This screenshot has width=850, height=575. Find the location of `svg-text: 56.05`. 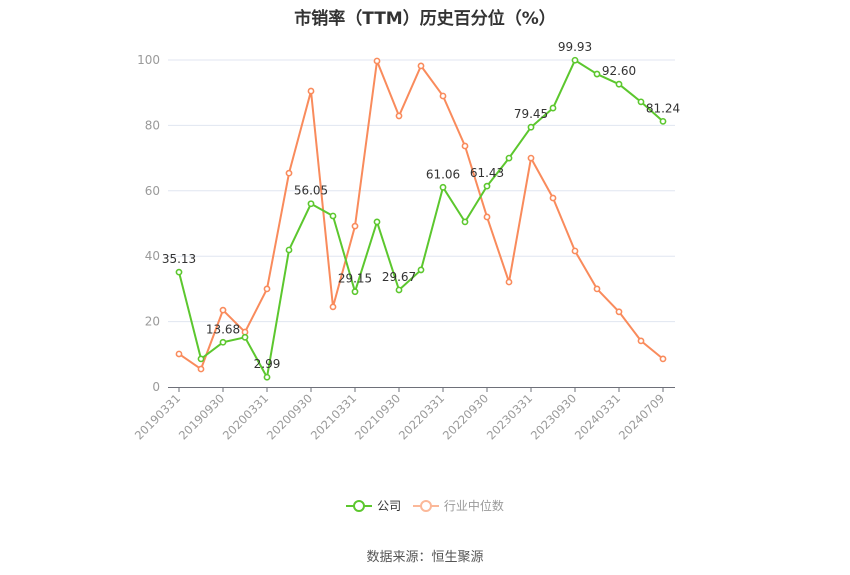

svg-text: 56.05 is located at coordinates (311, 191).